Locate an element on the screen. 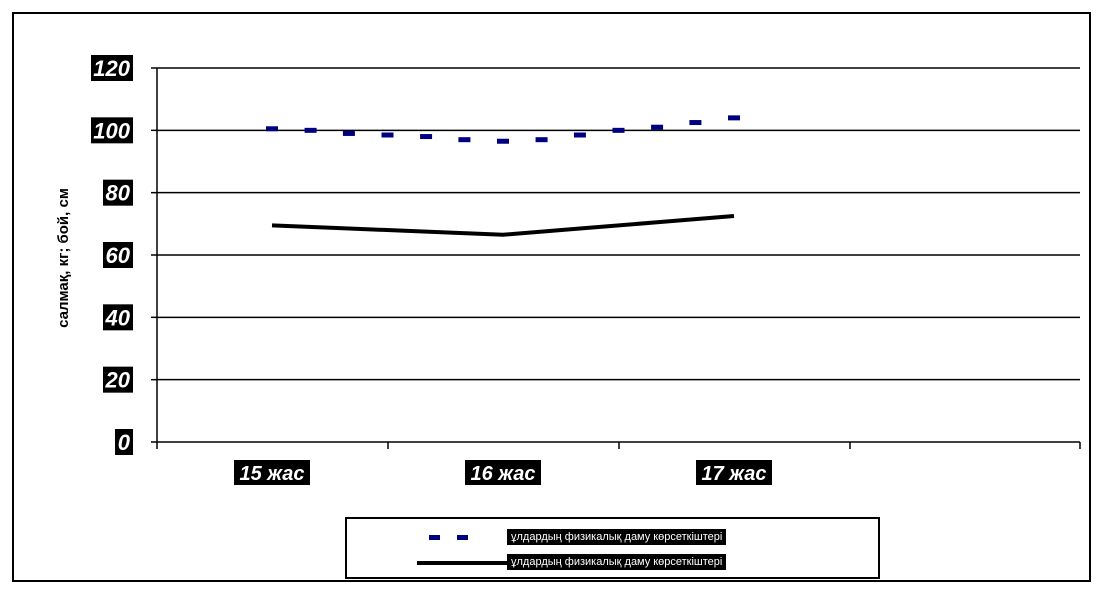 Image resolution: width=1103 pixels, height=593 pixels. legend-label-series-2: ұлдардың физикалық даму көрсеткіштері is located at coordinates (617, 562).